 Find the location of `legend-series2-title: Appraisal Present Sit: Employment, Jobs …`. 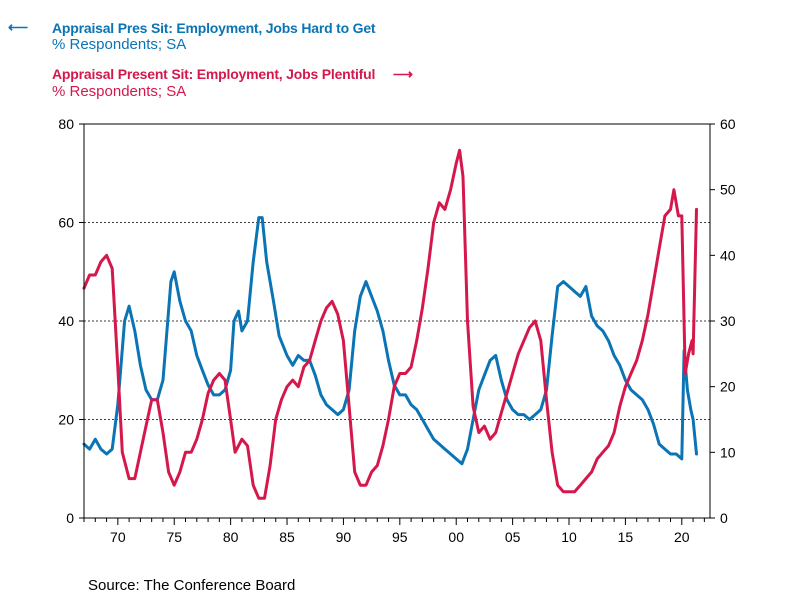

legend-series2-title: Appraisal Present Sit: Employment, Jobs … is located at coordinates (232, 74).